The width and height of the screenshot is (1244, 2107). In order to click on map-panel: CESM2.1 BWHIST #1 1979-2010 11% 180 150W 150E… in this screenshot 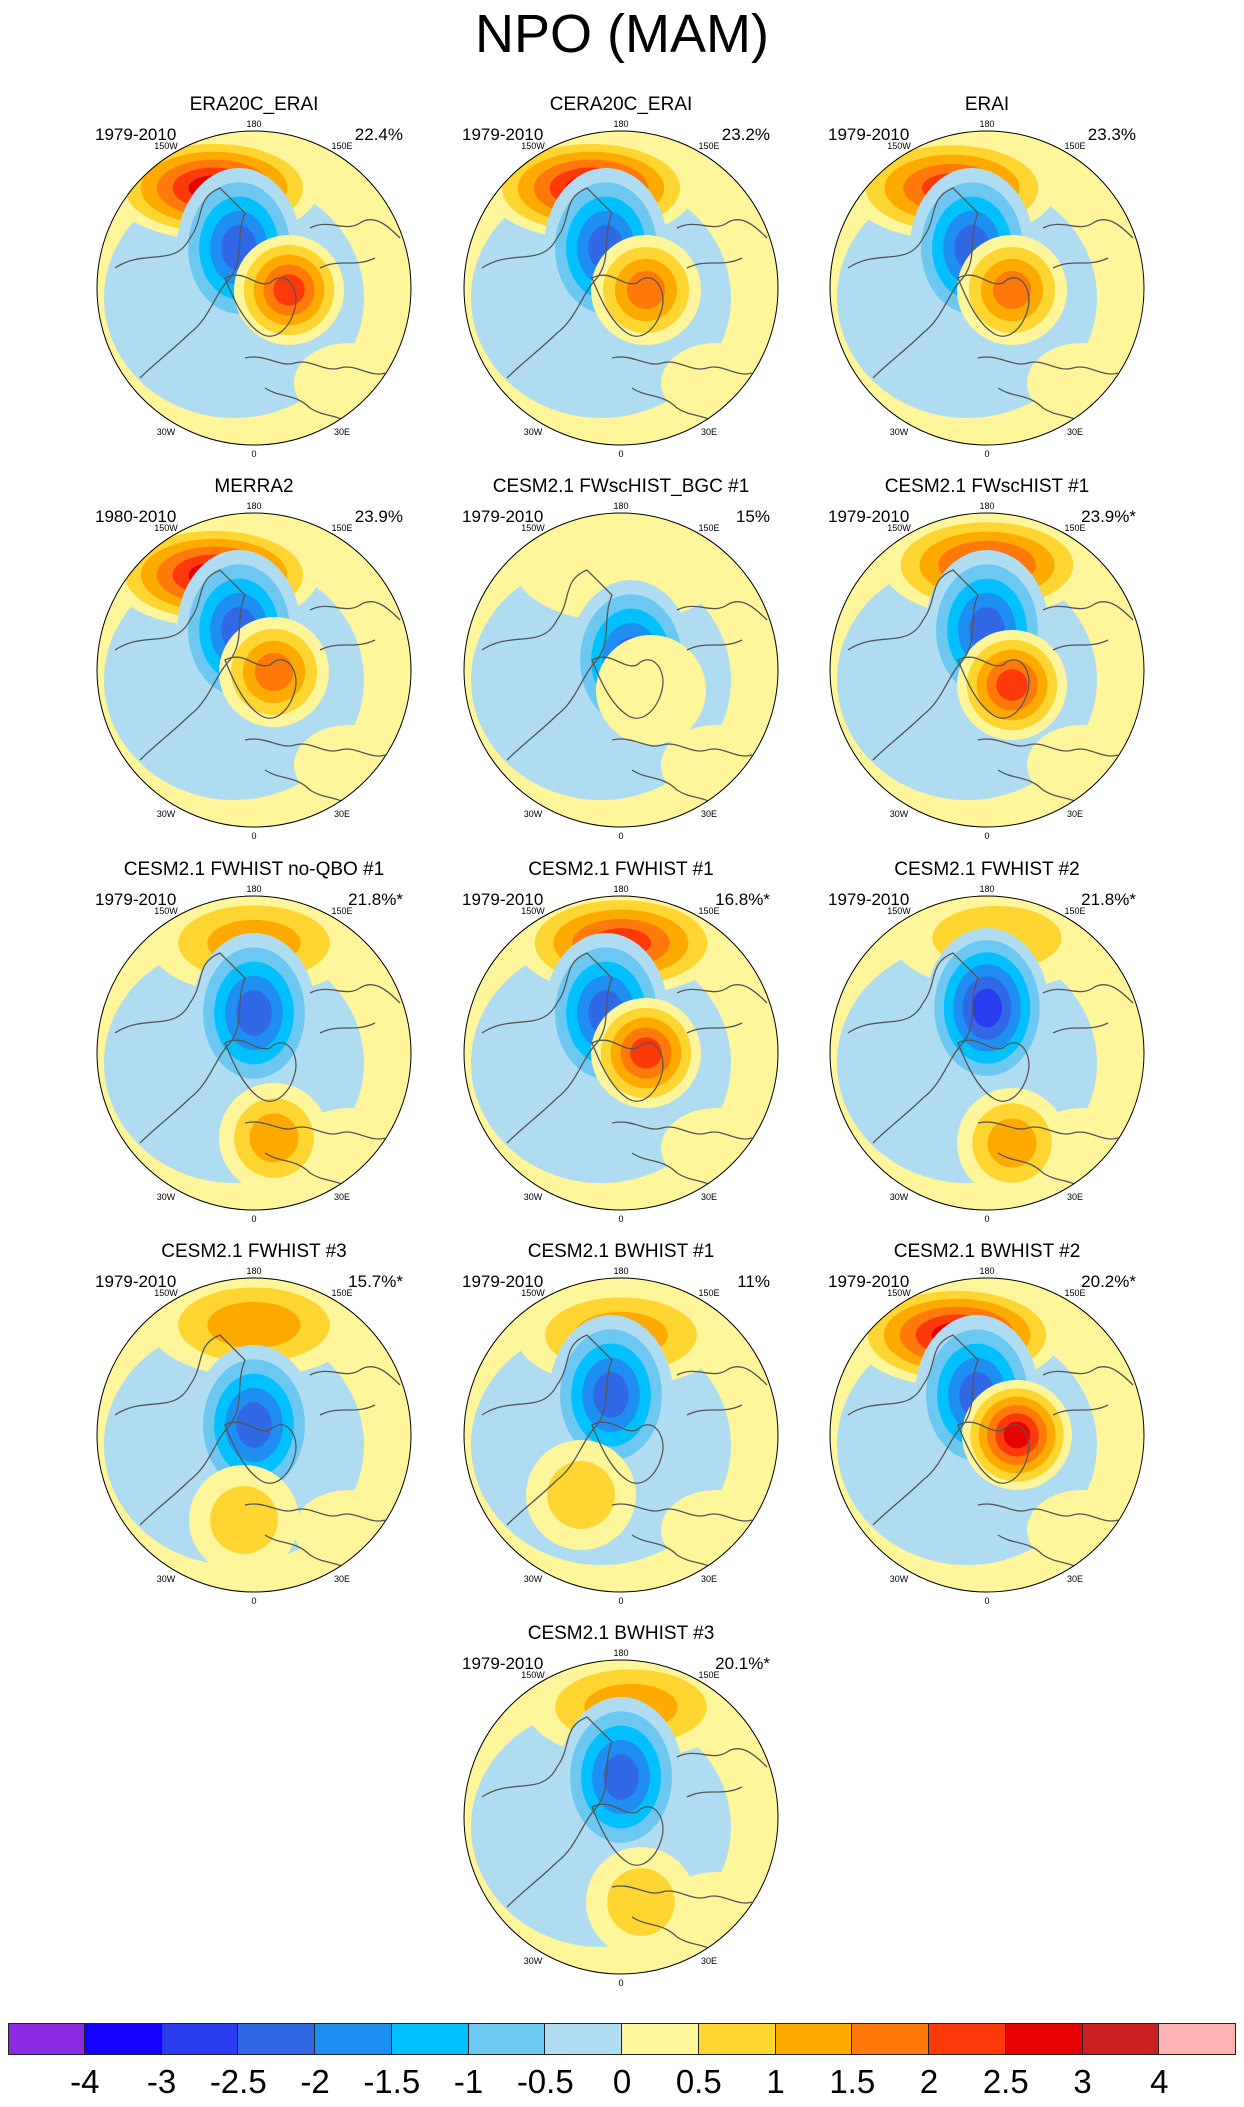, I will do `click(621, 1426)`.